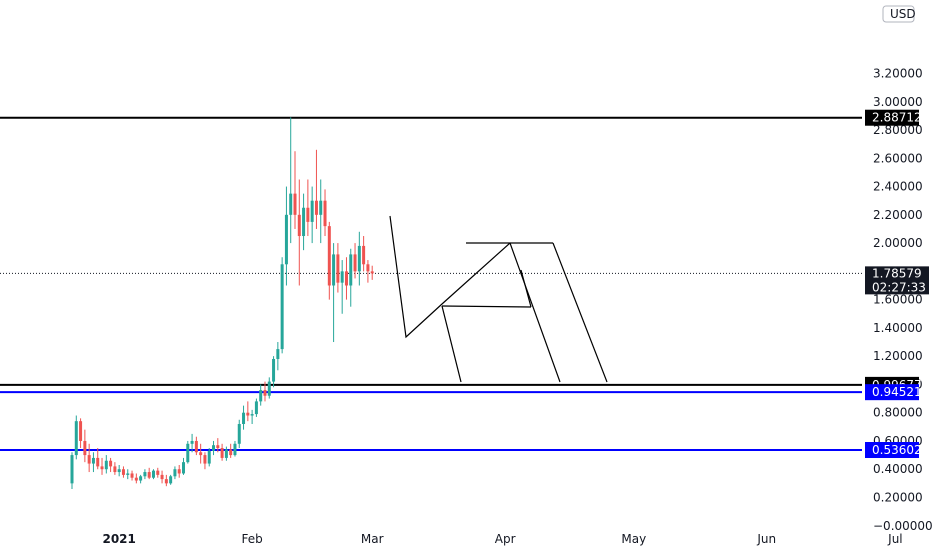  Describe the element at coordinates (902, 526) in the screenshot. I see `y-tick-label: −0.00000` at that location.